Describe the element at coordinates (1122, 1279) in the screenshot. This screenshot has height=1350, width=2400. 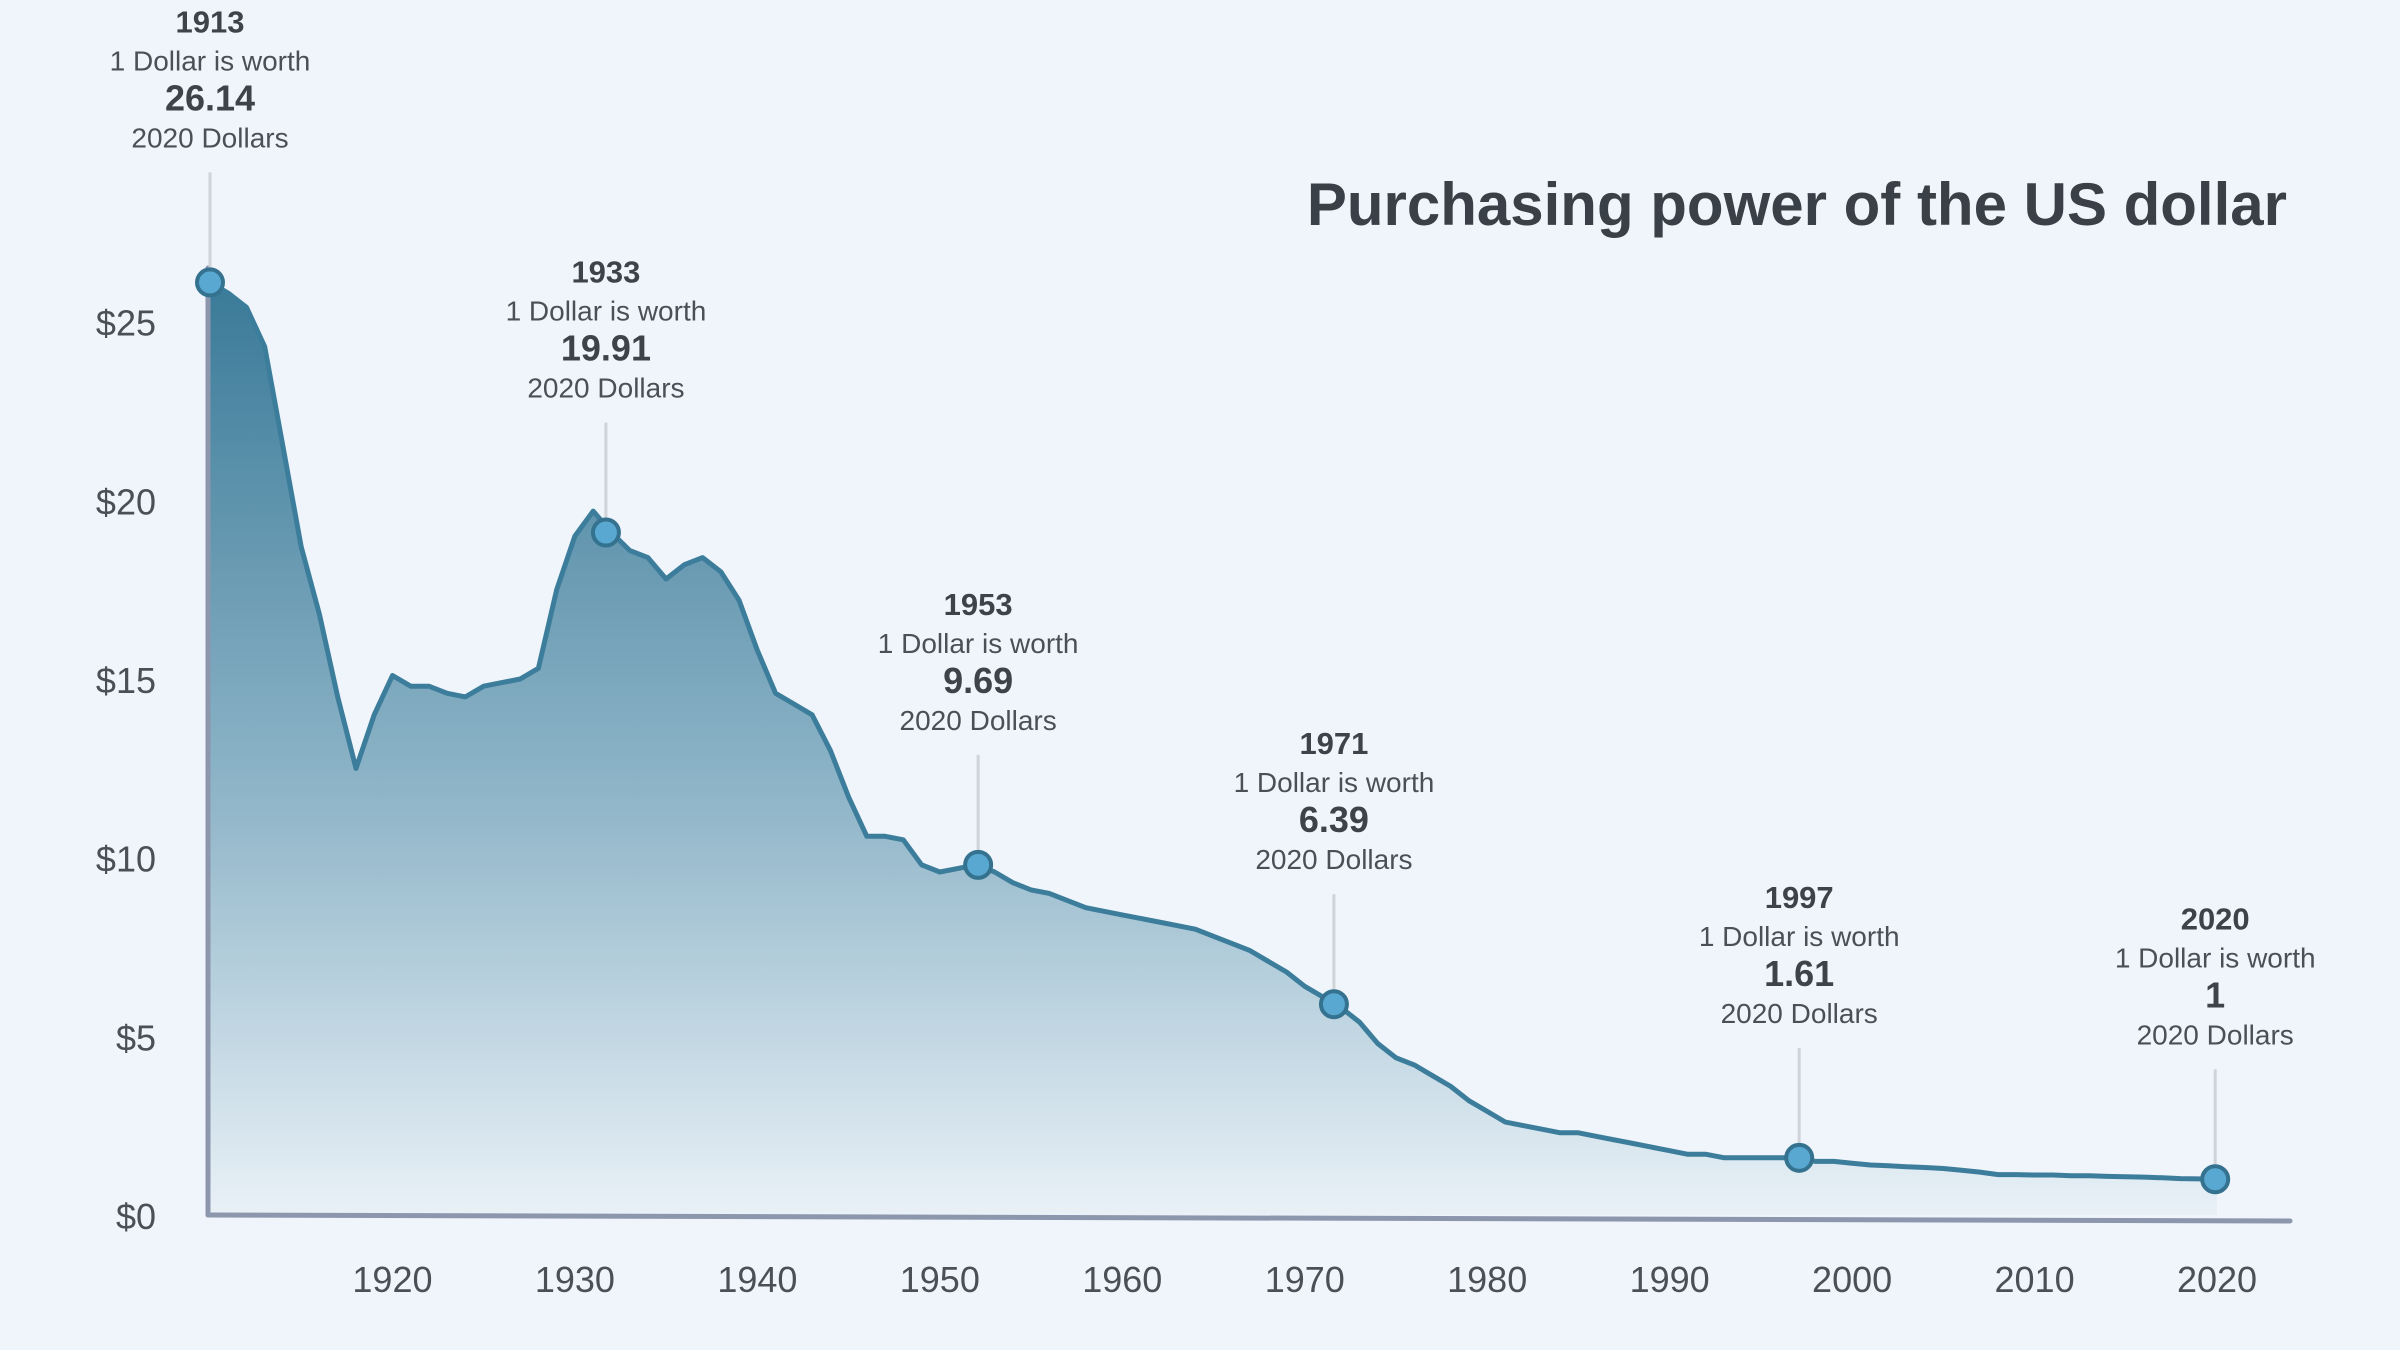
I see `x-tick-label: 1960` at that location.